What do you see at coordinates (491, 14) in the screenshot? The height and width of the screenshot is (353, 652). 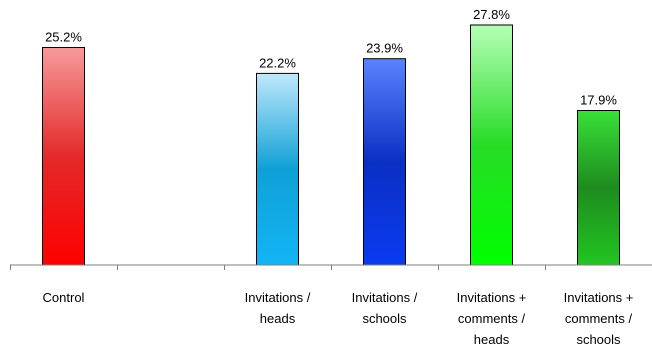 I see `data-label: 27.8%` at bounding box center [491, 14].